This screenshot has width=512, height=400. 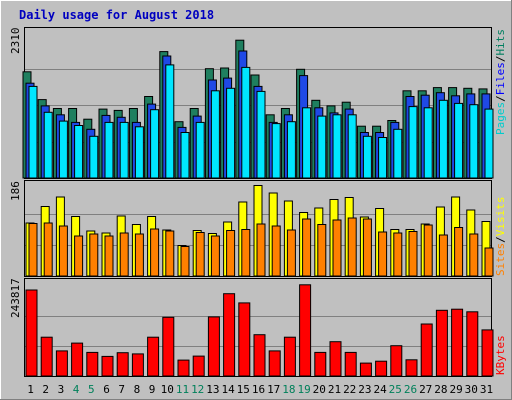 I want to click on files-label: Files, so click(x=500, y=78).